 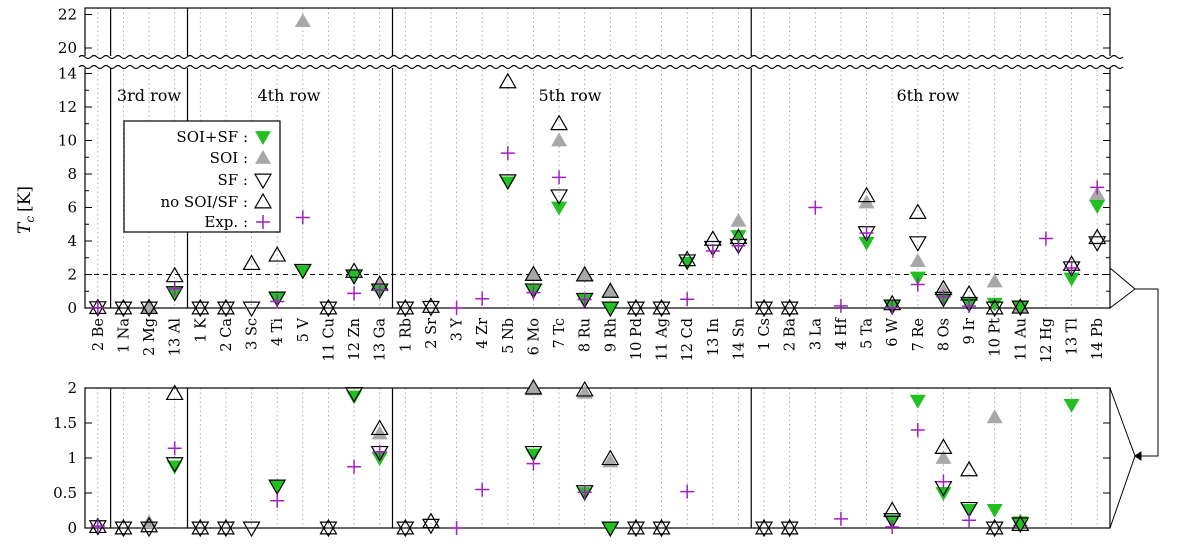 I want to click on element-label: 4 Ti, so click(x=278, y=332).